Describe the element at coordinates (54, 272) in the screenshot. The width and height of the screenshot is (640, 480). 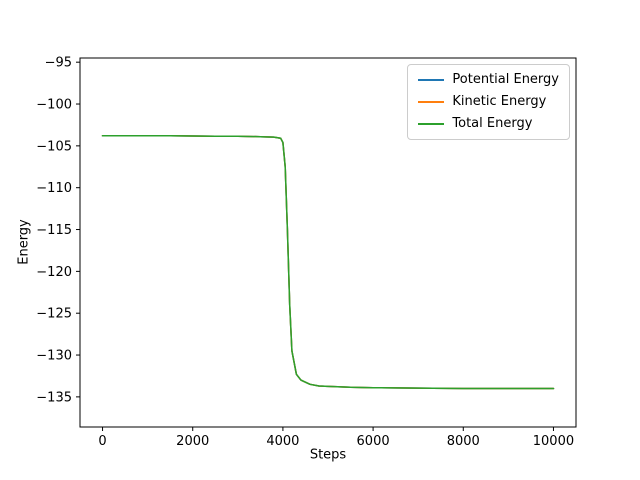
I see `y-tick-label: −120` at that location.